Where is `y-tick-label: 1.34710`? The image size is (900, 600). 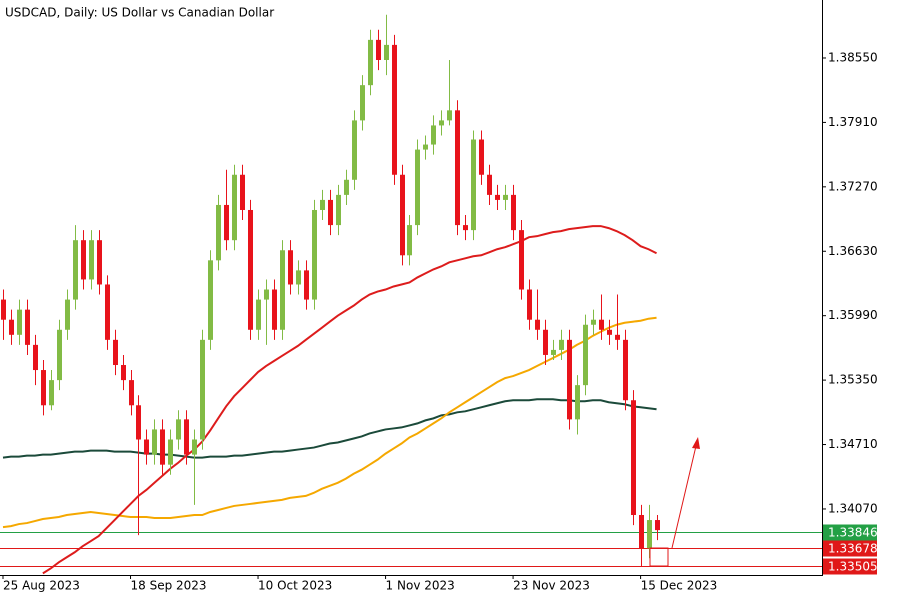
y-tick-label: 1.34710 is located at coordinates (853, 444).